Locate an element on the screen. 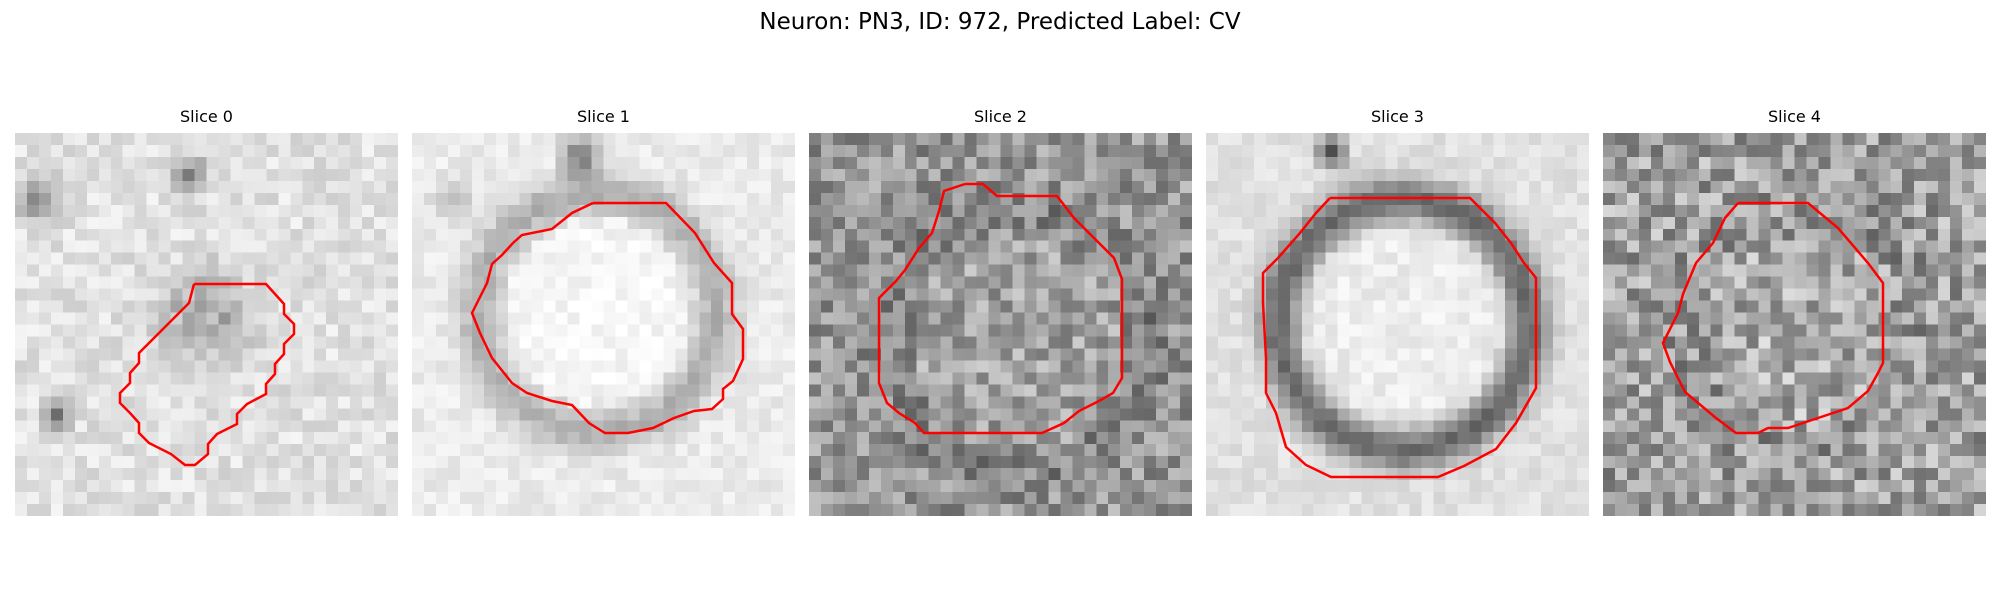  slice-title-2: Slice 2 is located at coordinates (1000, 116).